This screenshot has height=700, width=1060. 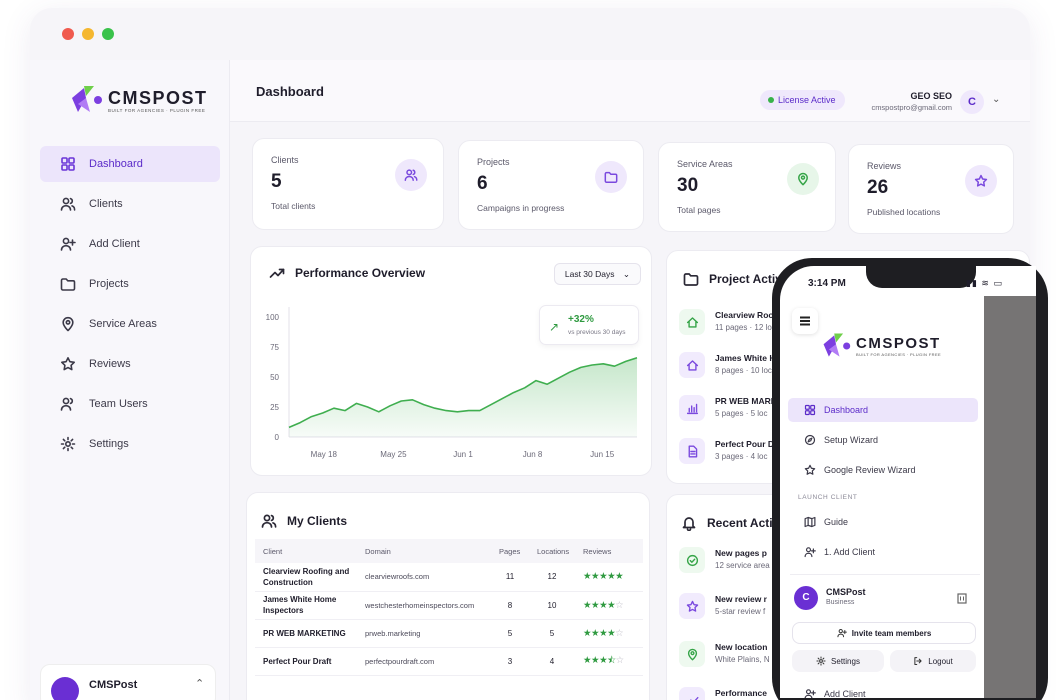 What do you see at coordinates (277, 437) in the screenshot?
I see `y-tick-label: 0` at bounding box center [277, 437].